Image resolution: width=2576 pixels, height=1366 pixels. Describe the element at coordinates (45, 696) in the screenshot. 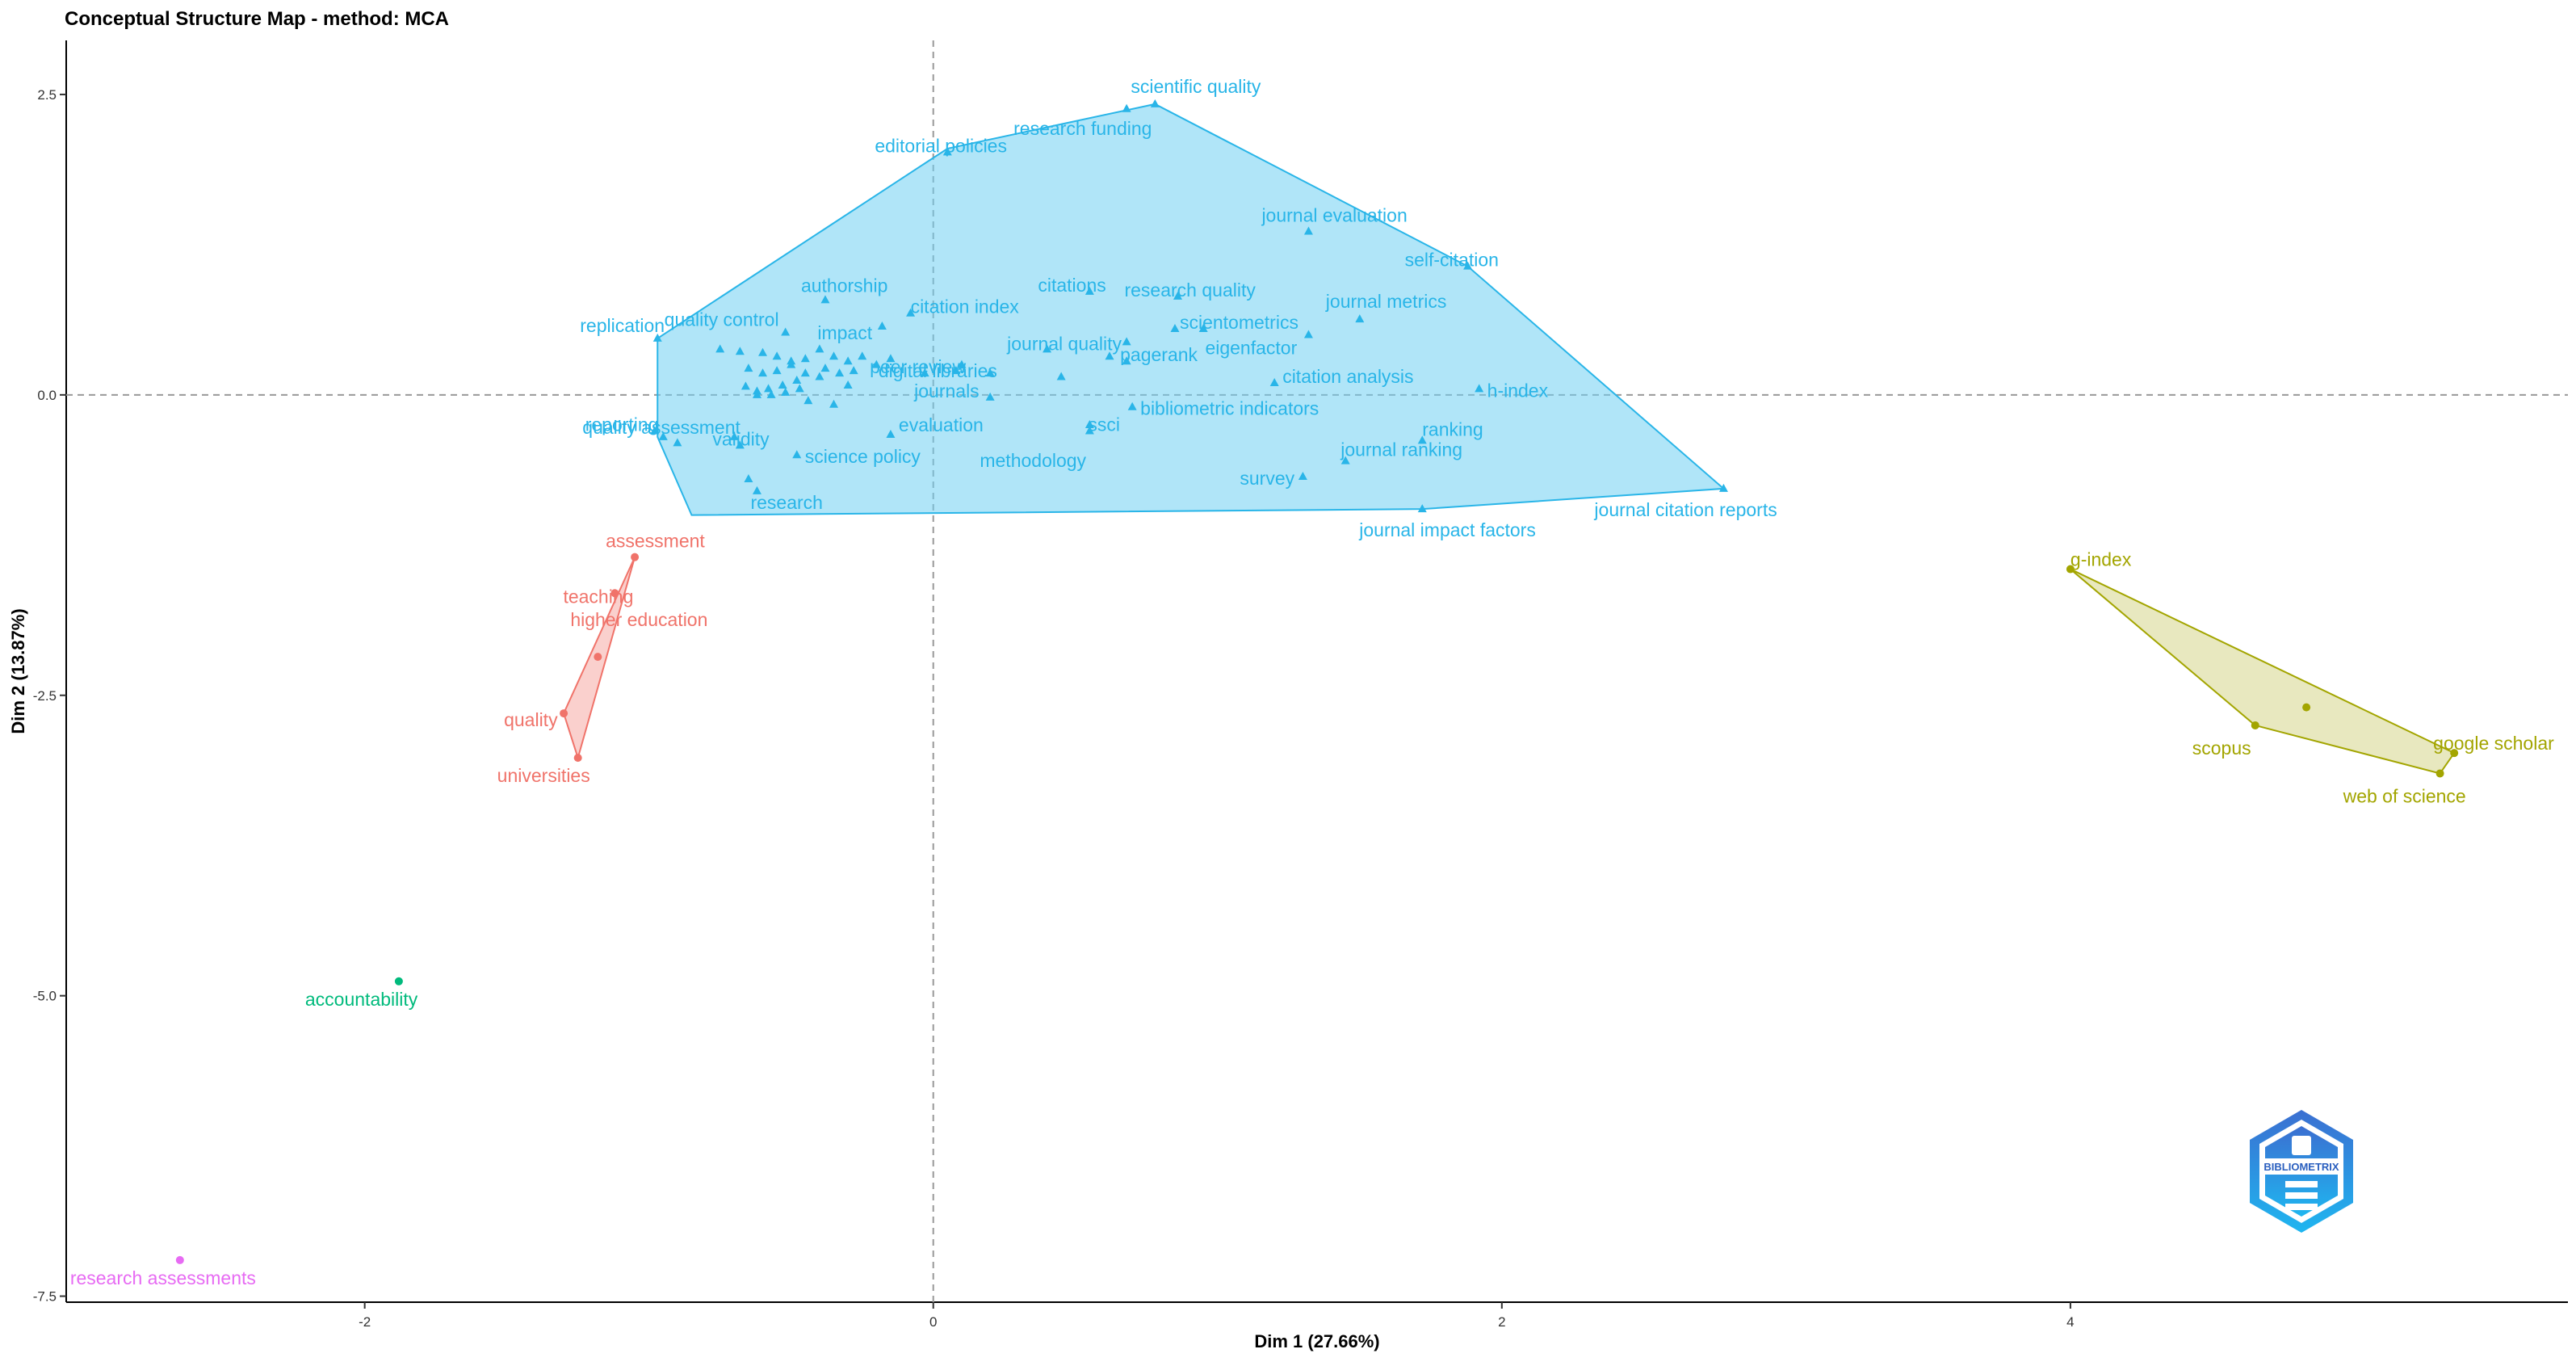

I see `y-tick-label: -2.5` at that location.